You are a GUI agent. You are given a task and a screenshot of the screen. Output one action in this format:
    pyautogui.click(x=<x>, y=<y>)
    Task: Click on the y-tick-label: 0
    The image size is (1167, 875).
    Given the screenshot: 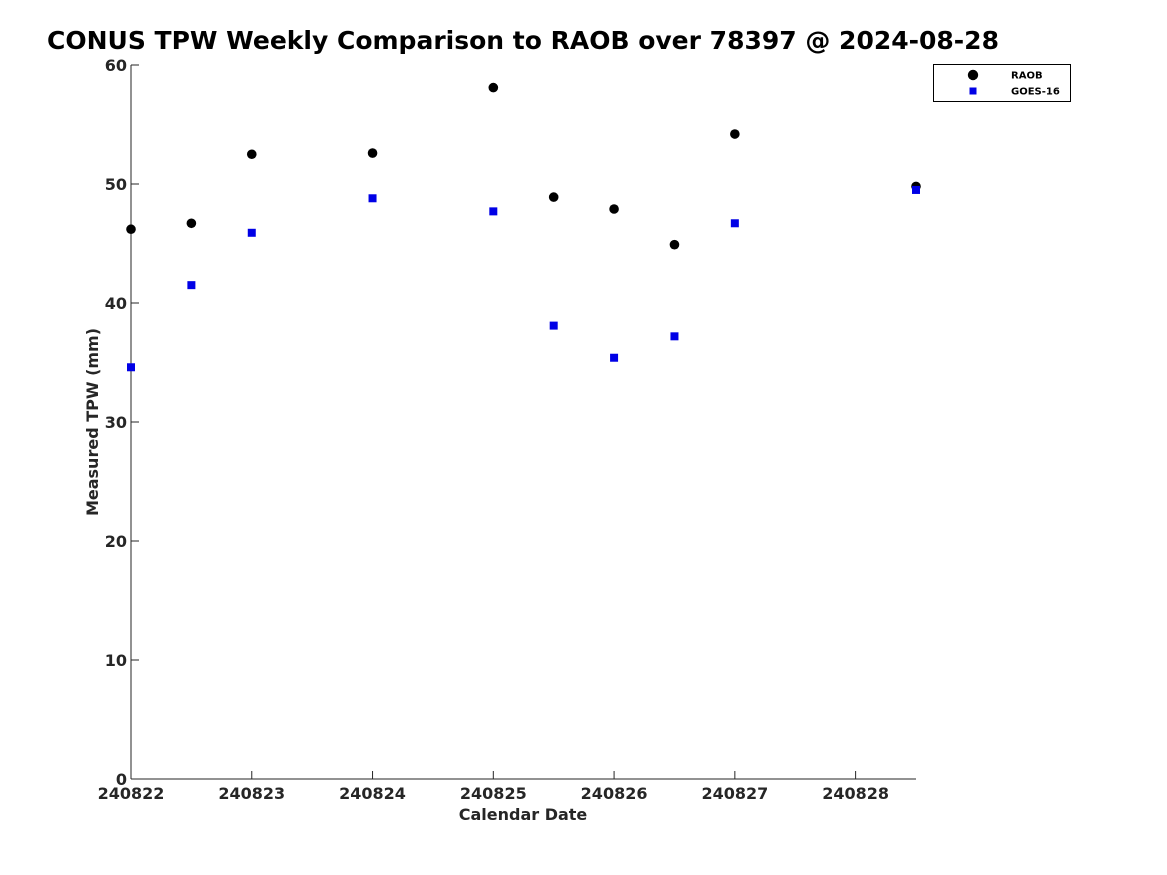 What is the action you would take?
    pyautogui.click(x=121, y=779)
    